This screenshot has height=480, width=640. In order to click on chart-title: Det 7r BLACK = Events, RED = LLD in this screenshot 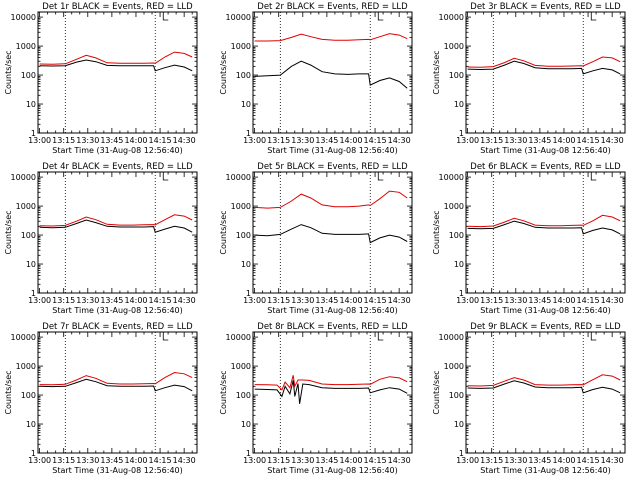, I will do `click(117, 327)`.